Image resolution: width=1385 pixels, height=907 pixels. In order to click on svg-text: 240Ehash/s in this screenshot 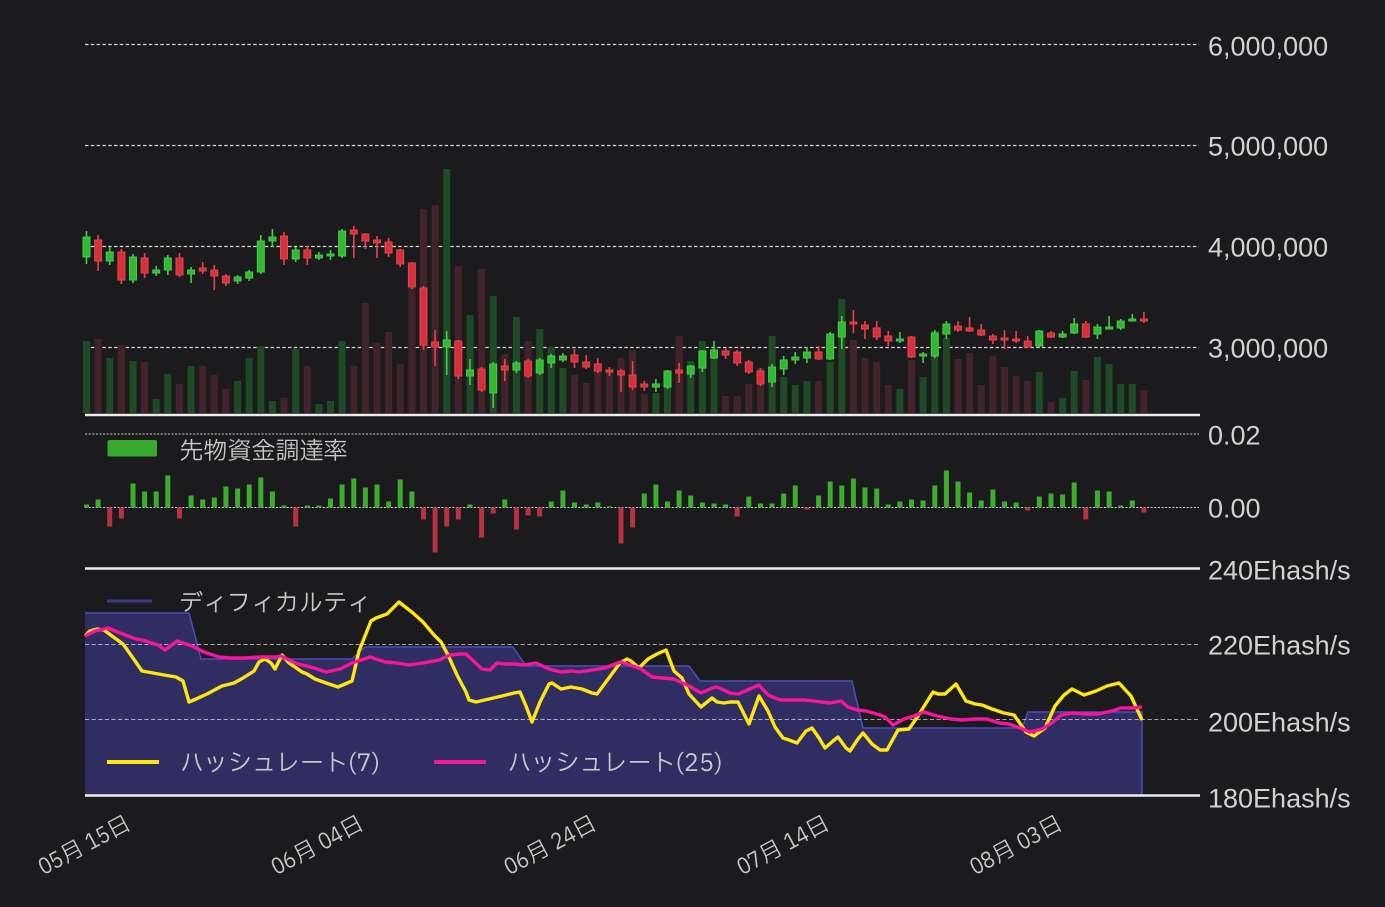, I will do `click(1279, 571)`.